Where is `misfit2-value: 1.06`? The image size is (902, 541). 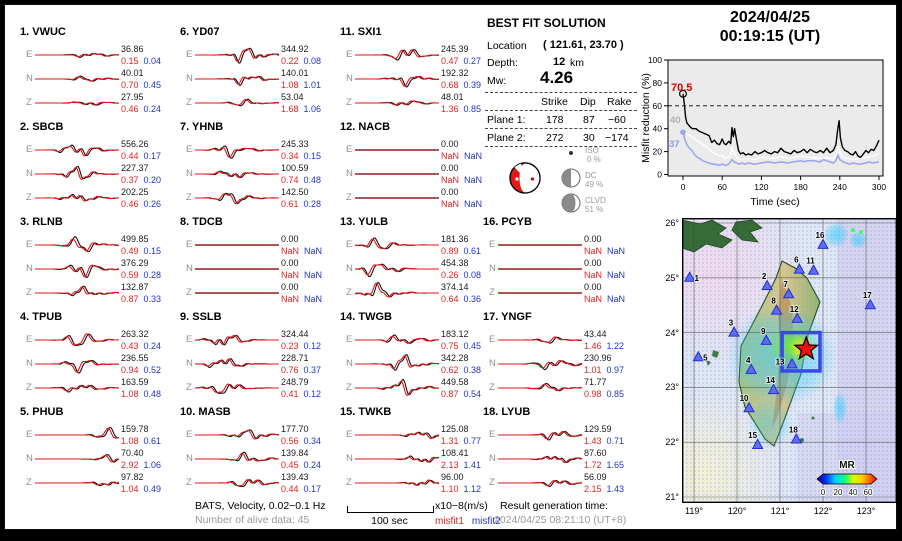
misfit2-value: 1.06 is located at coordinates (152, 465).